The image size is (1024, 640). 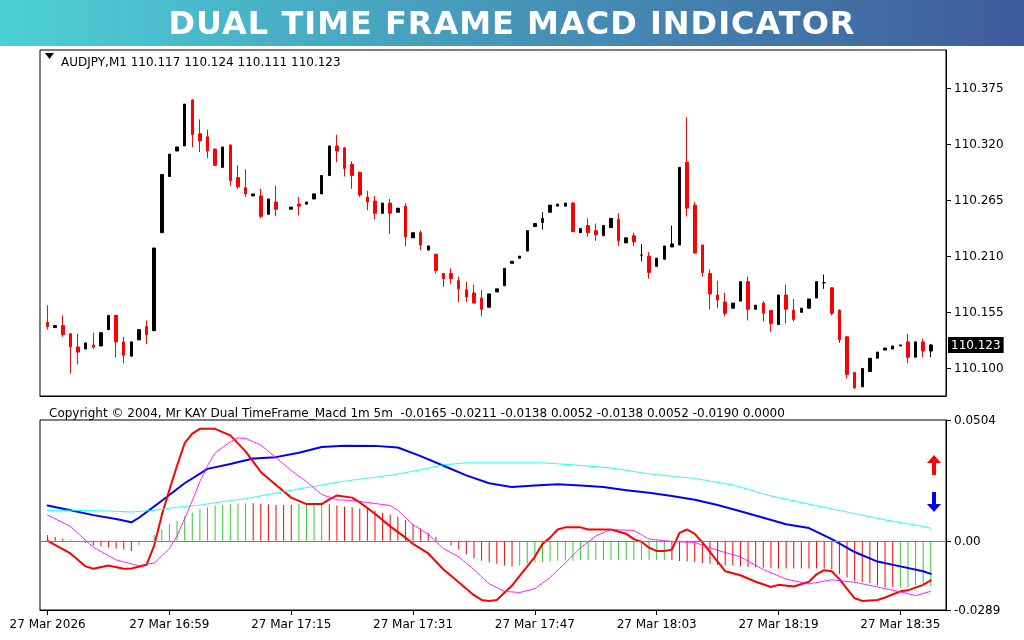 What do you see at coordinates (534, 624) in the screenshot?
I see `x-tick-label: 27 Mar 17:47` at bounding box center [534, 624].